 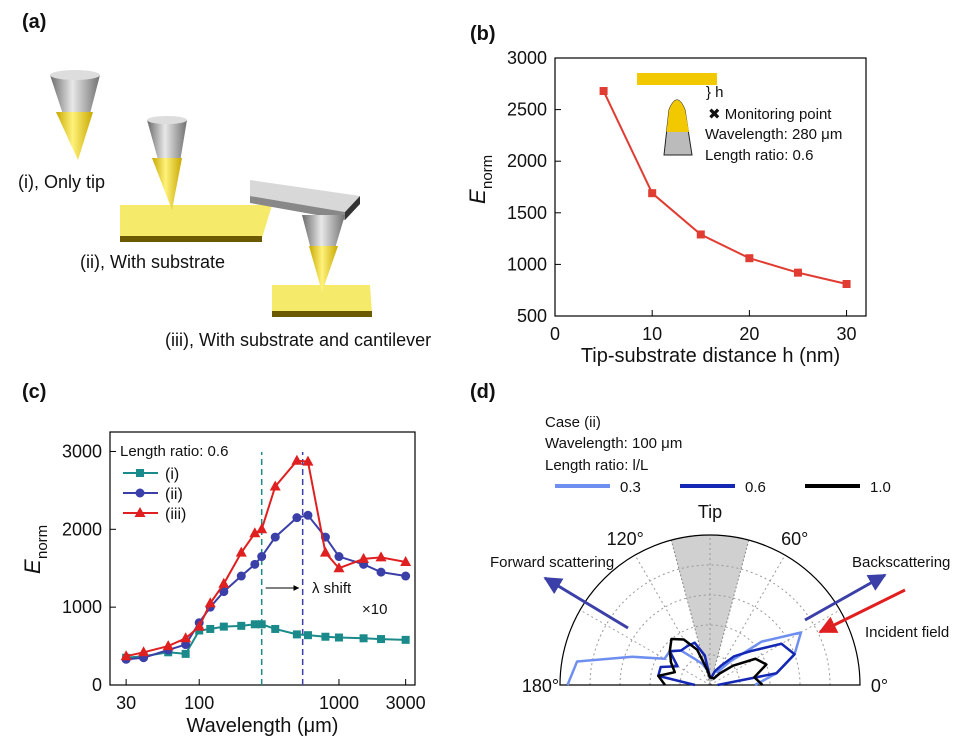 What do you see at coordinates (652, 334) in the screenshot?
I see `x-tick-label: 10` at bounding box center [652, 334].